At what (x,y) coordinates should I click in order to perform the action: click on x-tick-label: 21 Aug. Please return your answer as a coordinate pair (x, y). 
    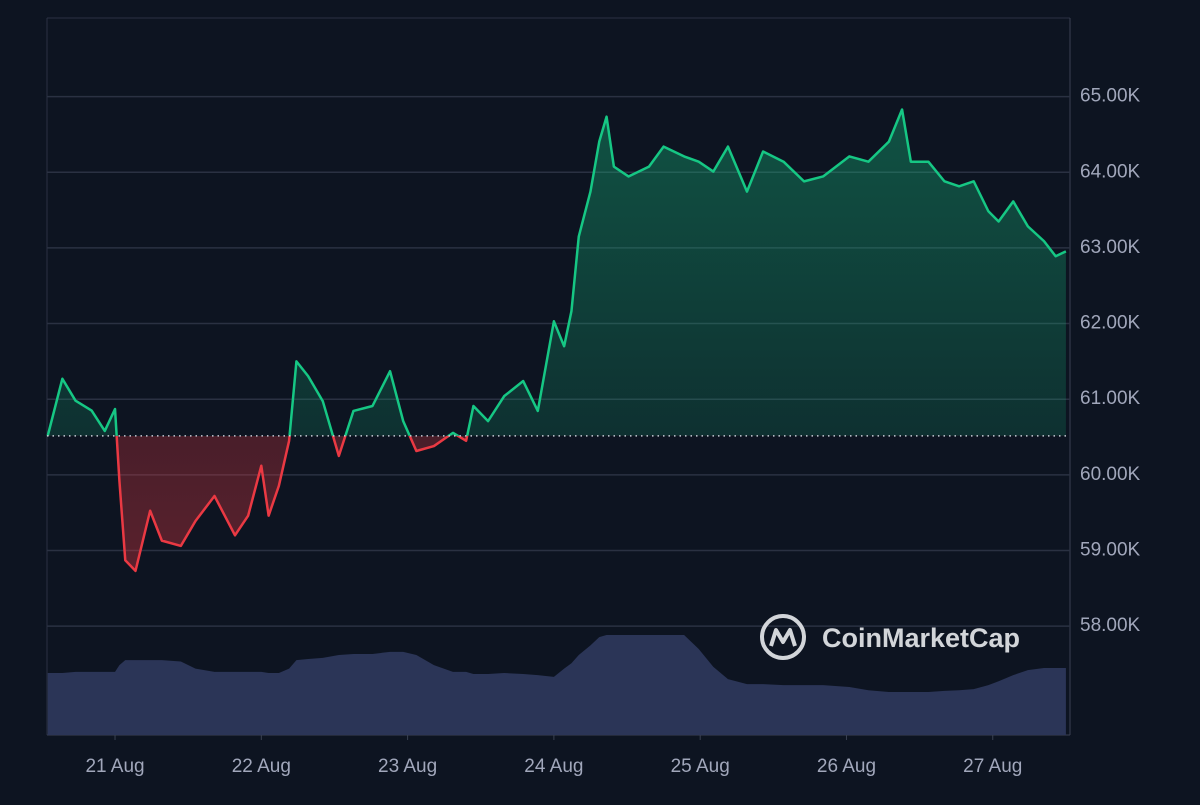
    Looking at the image, I should click on (114, 766).